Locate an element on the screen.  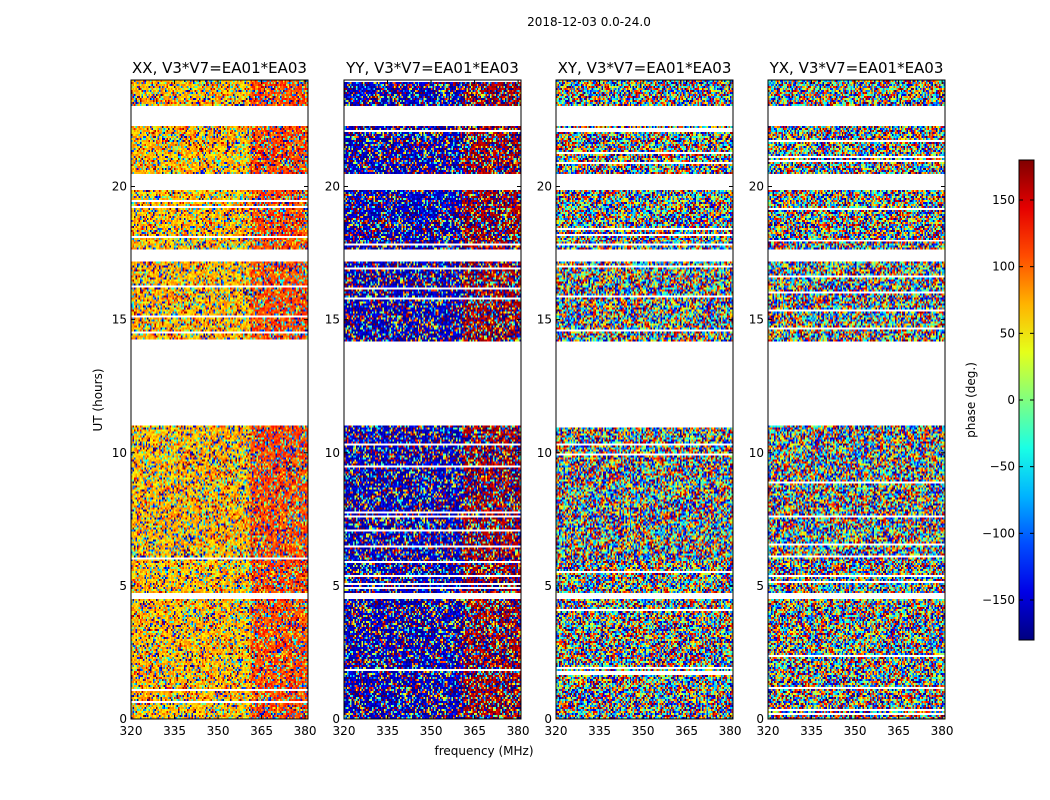
panel-title: YY, V3*V7=EA01*EA03 is located at coordinates (432, 68).